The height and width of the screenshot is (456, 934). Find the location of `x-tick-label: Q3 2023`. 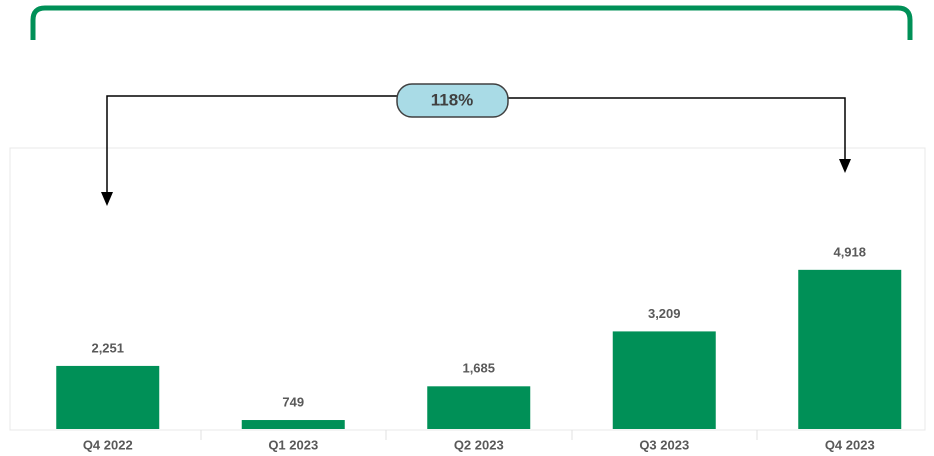

x-tick-label: Q3 2023 is located at coordinates (664, 444).